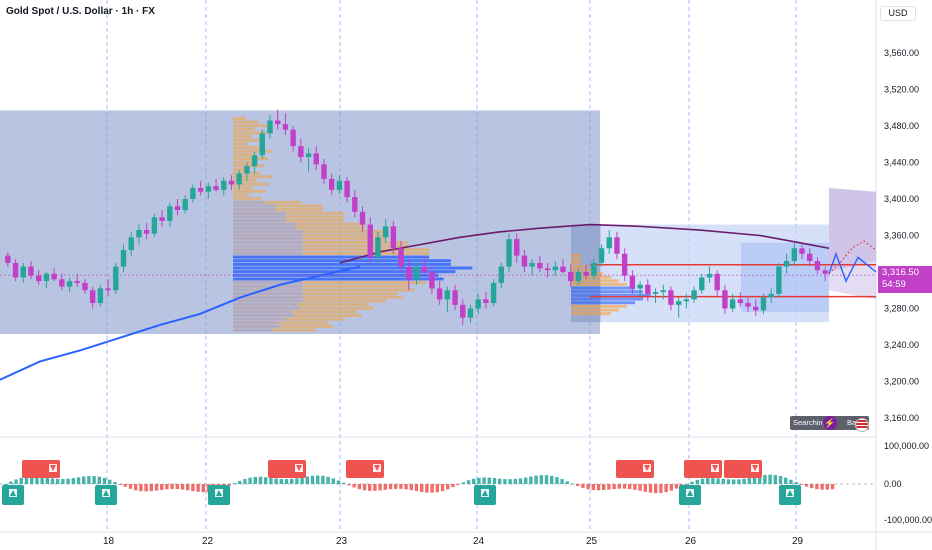  What do you see at coordinates (862, 425) in the screenshot?
I see `us-flag-icon` at bounding box center [862, 425].